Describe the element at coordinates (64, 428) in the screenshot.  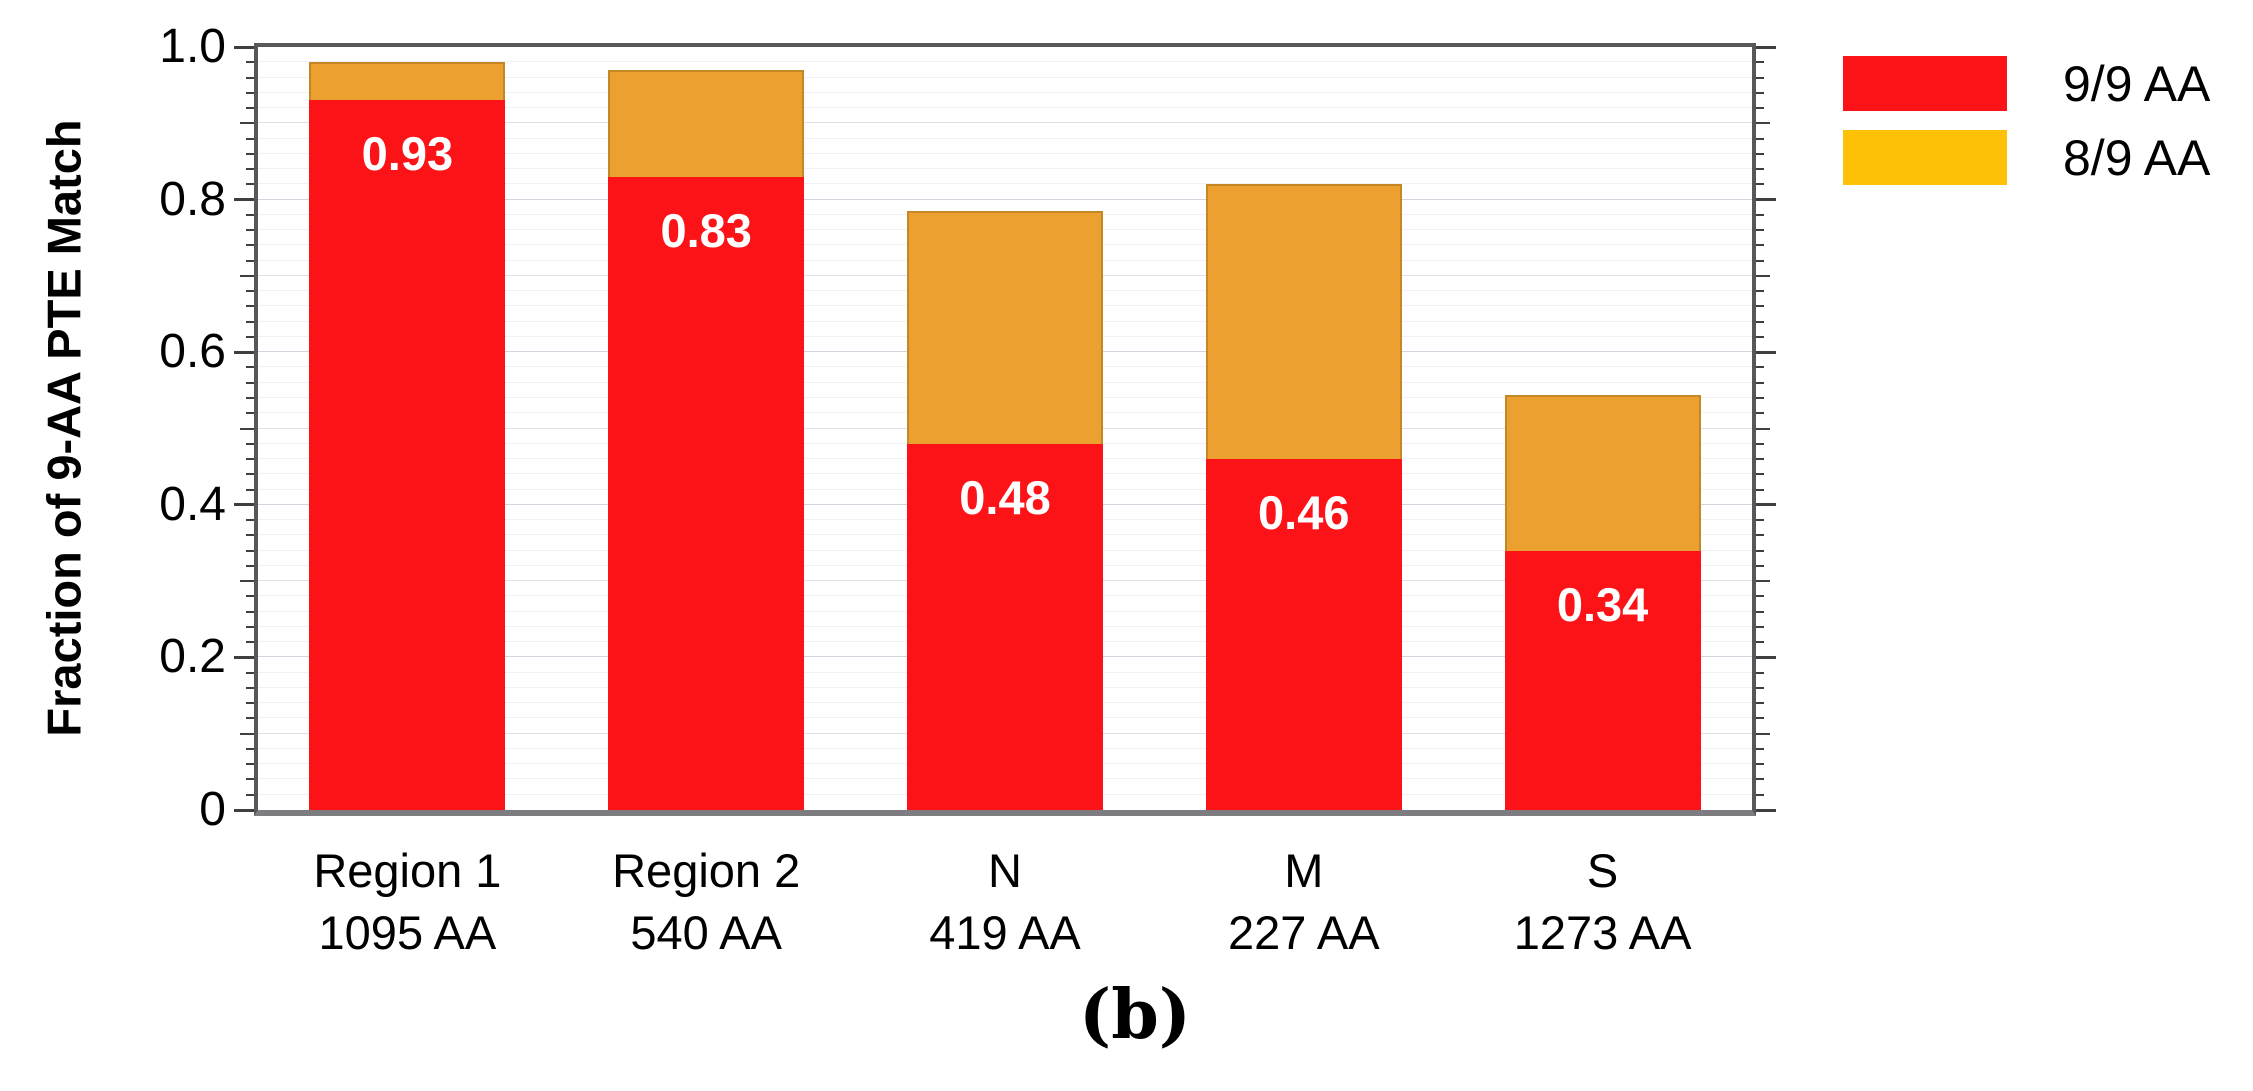
I see `y-axis-title: Fraction of 9-AA PTE Match` at that location.